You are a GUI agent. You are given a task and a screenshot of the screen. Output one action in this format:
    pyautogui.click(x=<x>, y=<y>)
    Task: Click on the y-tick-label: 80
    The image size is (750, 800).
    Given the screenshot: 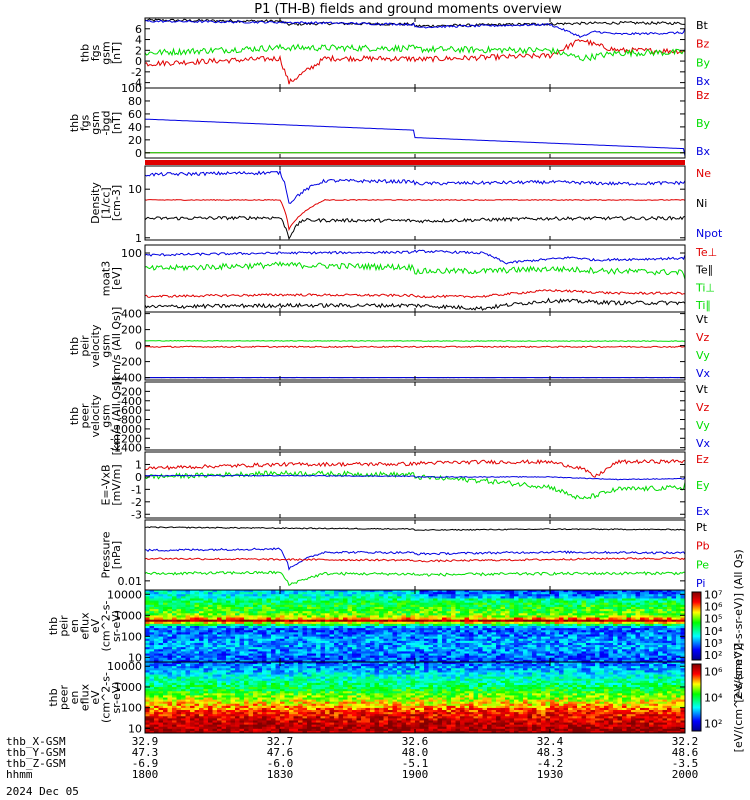 What is the action you would take?
    pyautogui.click(x=135, y=101)
    